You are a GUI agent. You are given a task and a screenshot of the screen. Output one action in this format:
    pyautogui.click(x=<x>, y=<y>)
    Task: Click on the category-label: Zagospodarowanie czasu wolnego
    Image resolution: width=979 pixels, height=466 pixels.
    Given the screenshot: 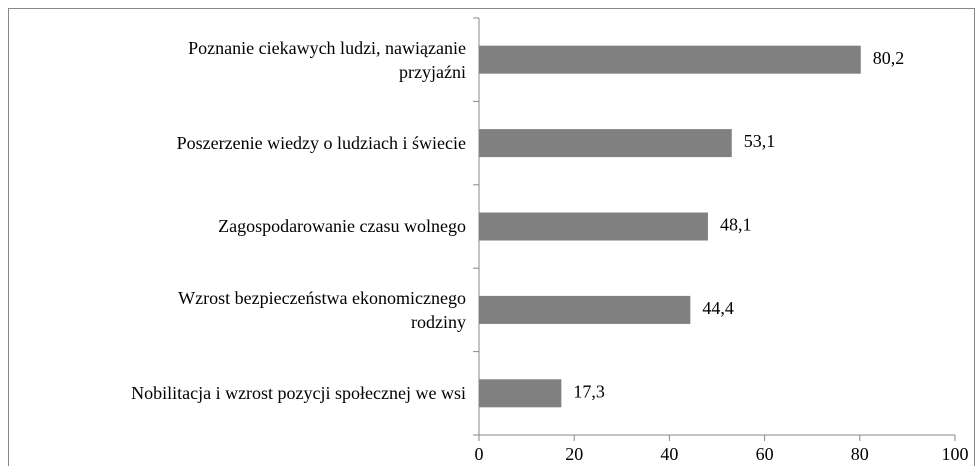 What is the action you would take?
    pyautogui.click(x=342, y=226)
    